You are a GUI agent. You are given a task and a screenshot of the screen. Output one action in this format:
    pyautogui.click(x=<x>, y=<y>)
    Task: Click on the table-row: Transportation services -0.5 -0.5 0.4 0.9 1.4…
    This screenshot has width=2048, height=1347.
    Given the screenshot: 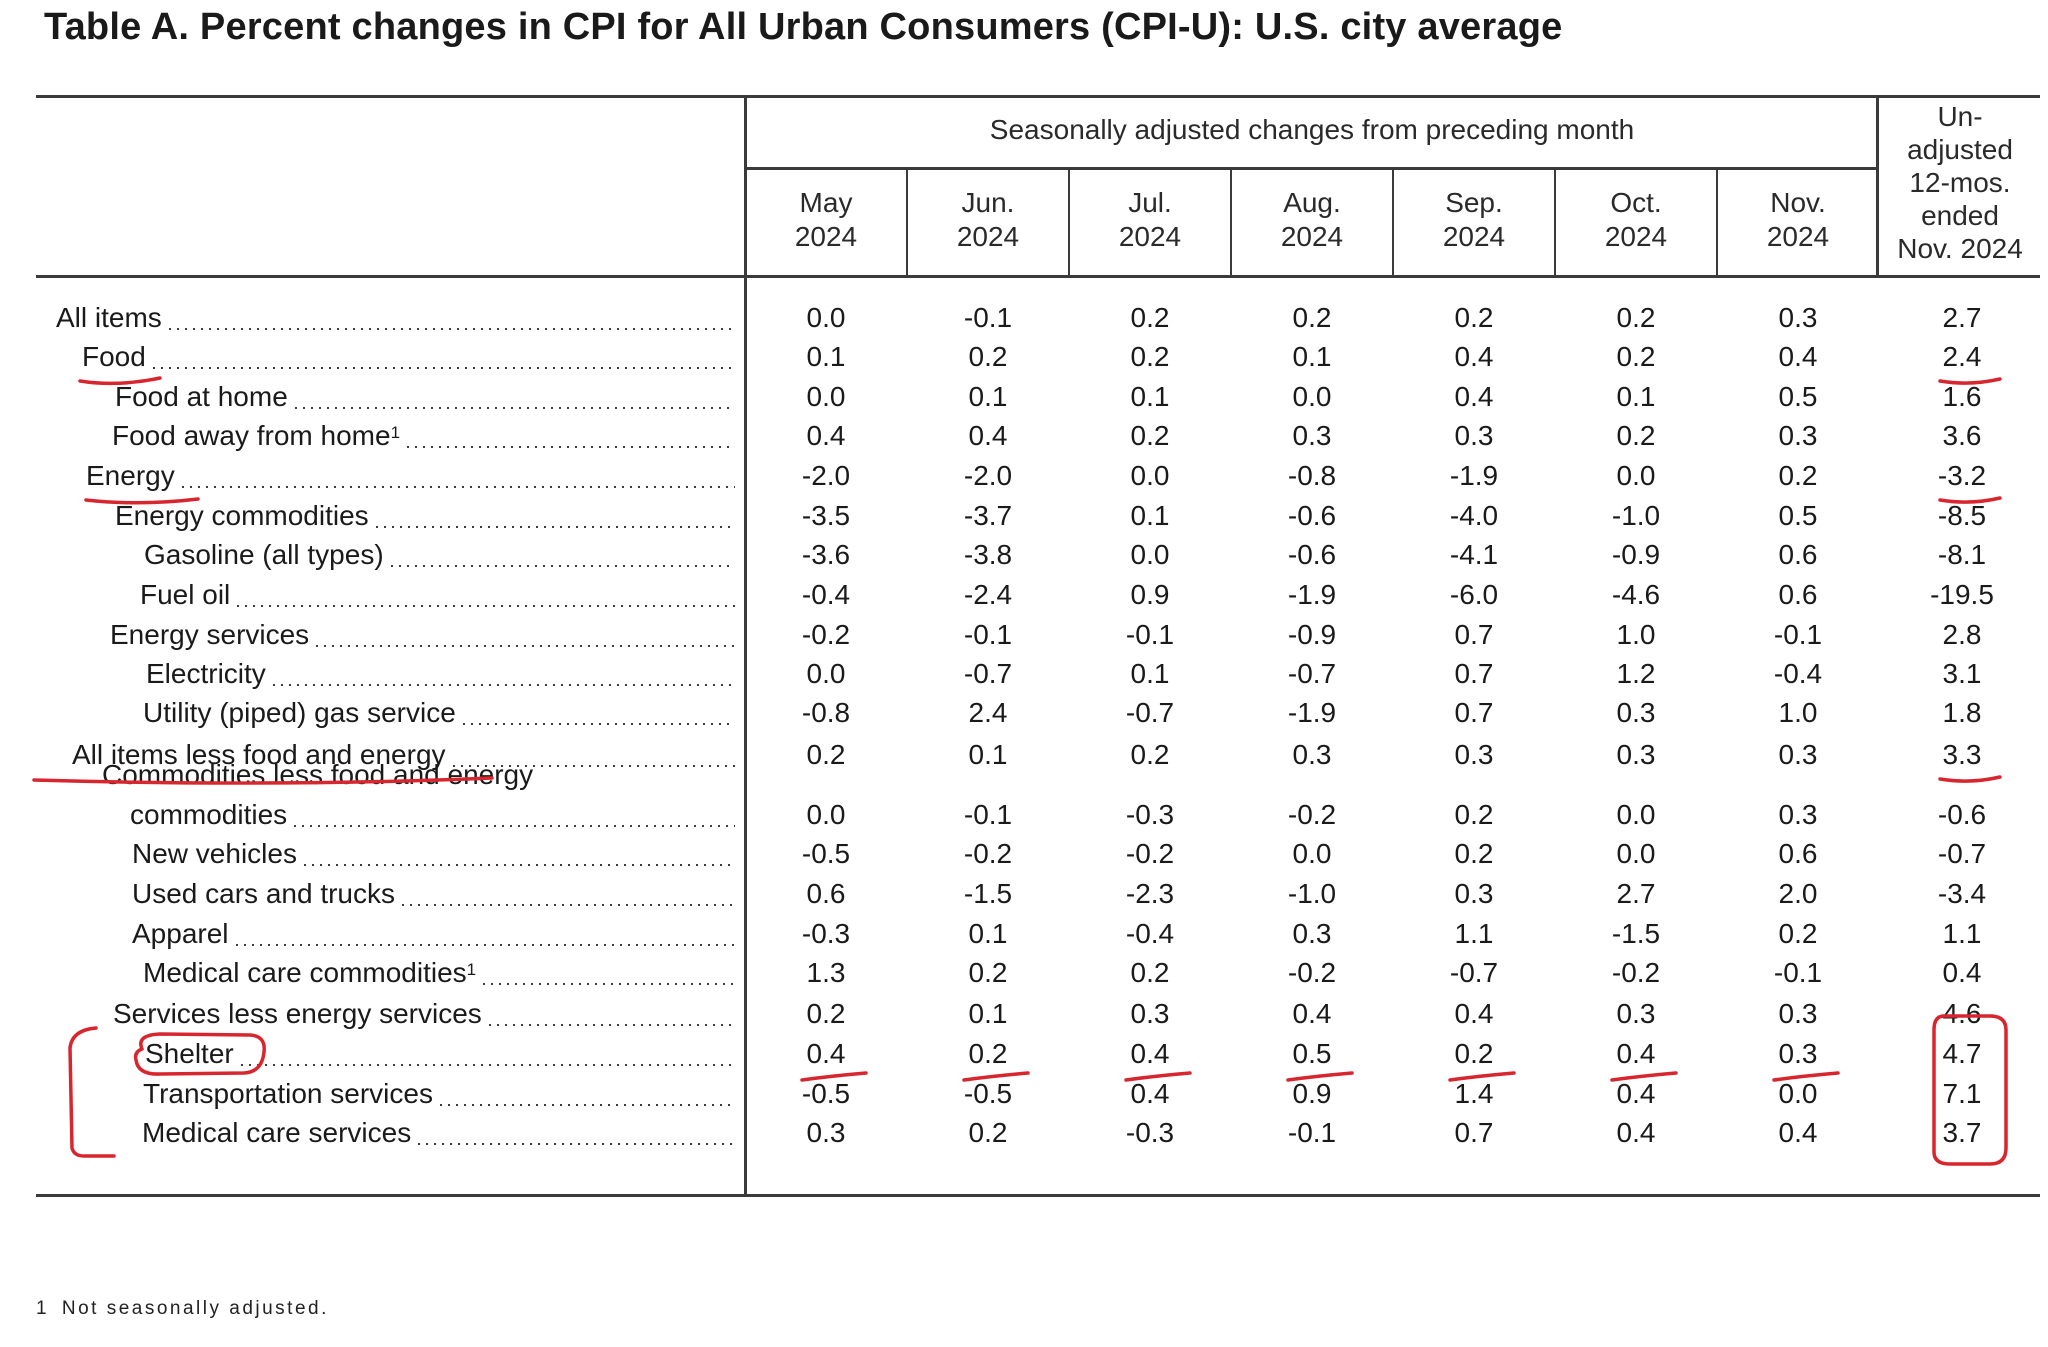 What is the action you would take?
    pyautogui.click(x=1024, y=1094)
    